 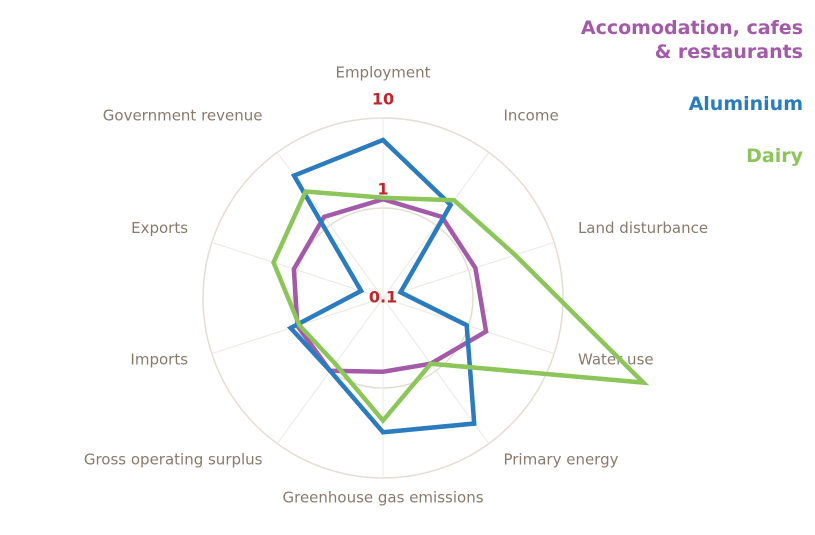 I want to click on legend-entry: Accomodation, cafes & restaurants, so click(x=691, y=40).